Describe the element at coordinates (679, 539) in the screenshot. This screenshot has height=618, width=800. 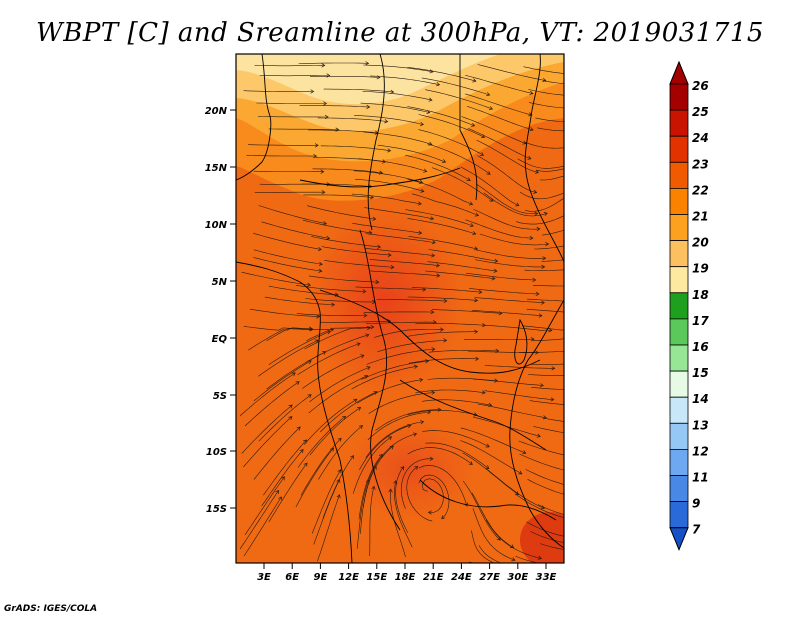
I see `colorbar-bottom-arrow` at that location.